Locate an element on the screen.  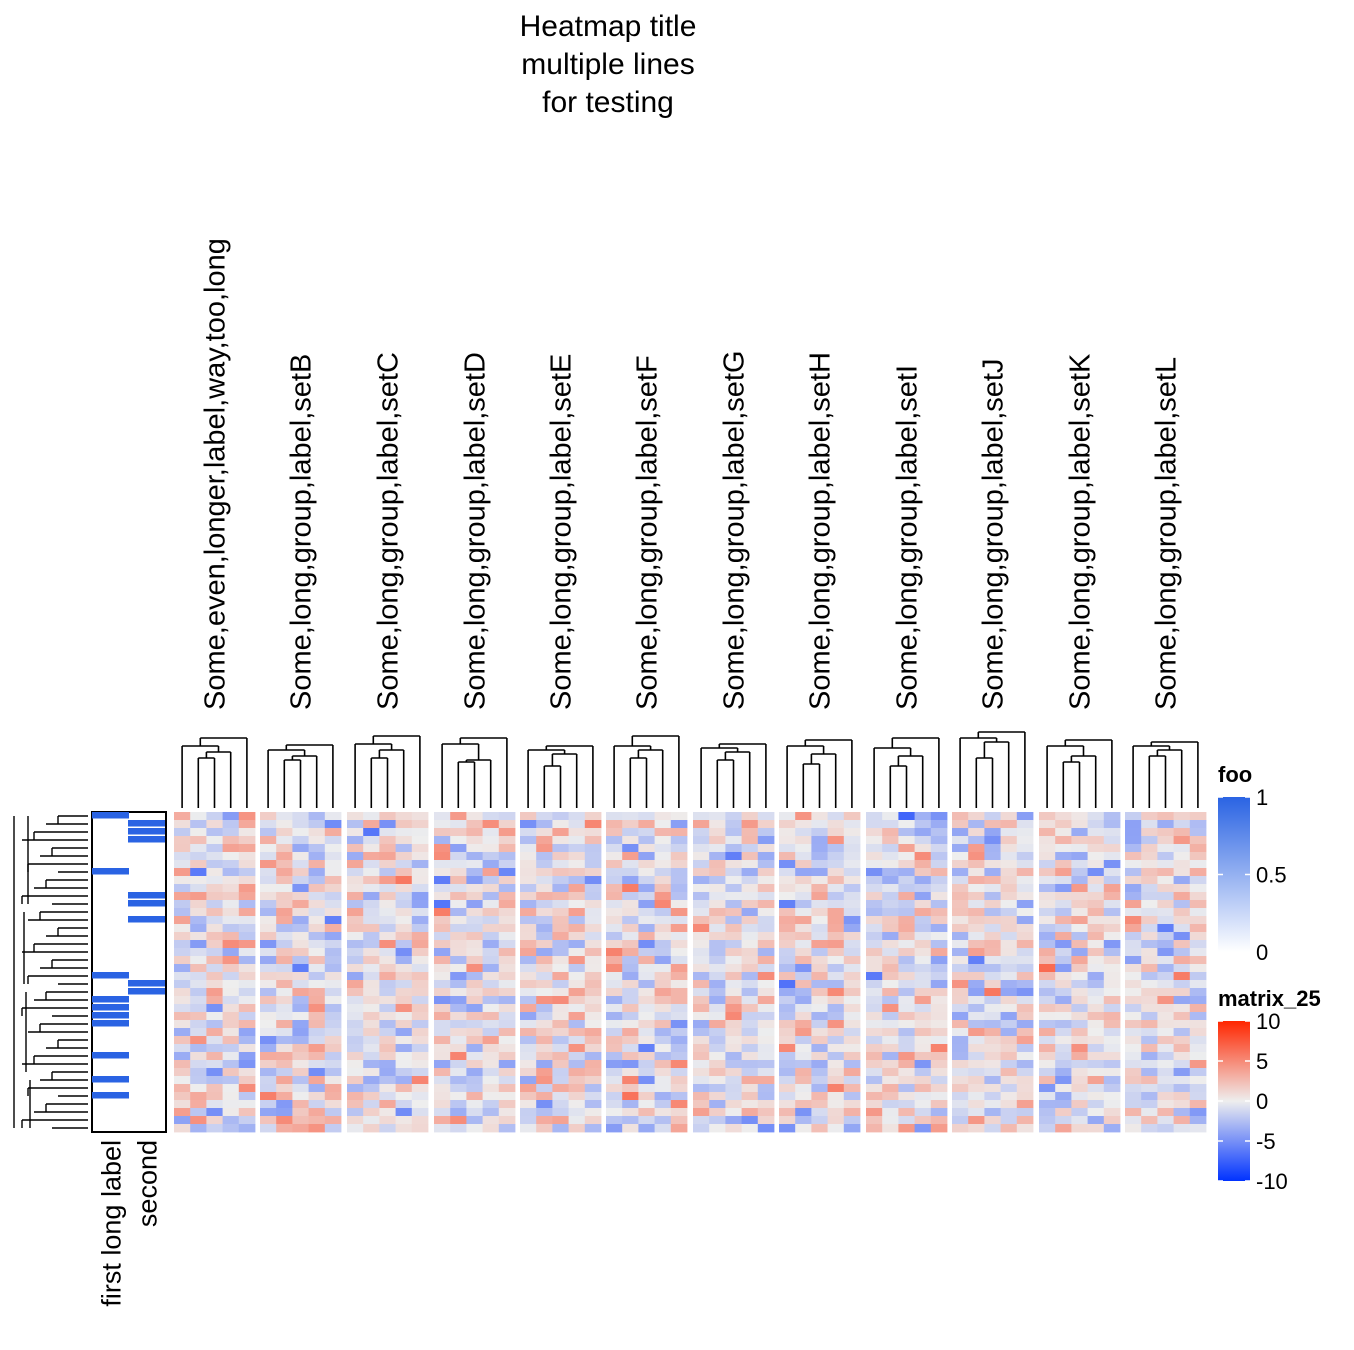
column-group-label-2: Some,long,group,label,setB is located at coordinates (302, 532).